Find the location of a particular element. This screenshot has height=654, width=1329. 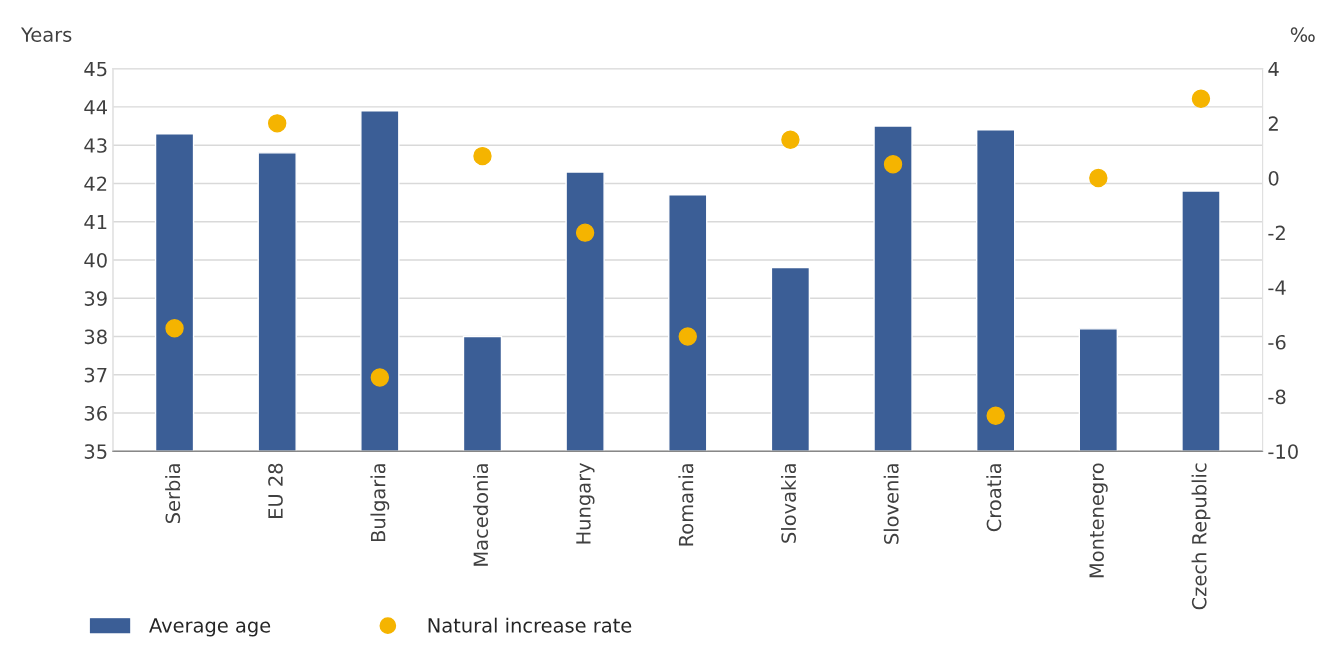

x-tick-label: Bulgaria is located at coordinates (380, 503).